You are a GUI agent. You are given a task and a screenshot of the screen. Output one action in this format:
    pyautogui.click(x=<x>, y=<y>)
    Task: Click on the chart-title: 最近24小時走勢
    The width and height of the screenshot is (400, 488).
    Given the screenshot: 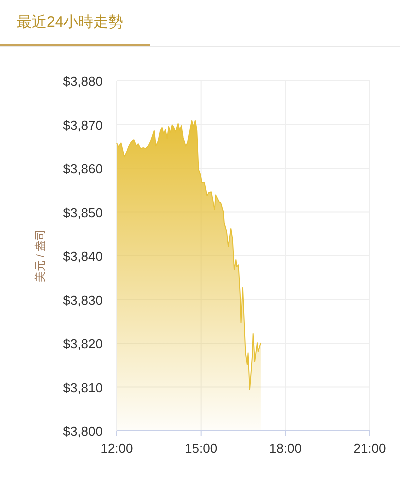 What is the action you would take?
    pyautogui.click(x=70, y=22)
    